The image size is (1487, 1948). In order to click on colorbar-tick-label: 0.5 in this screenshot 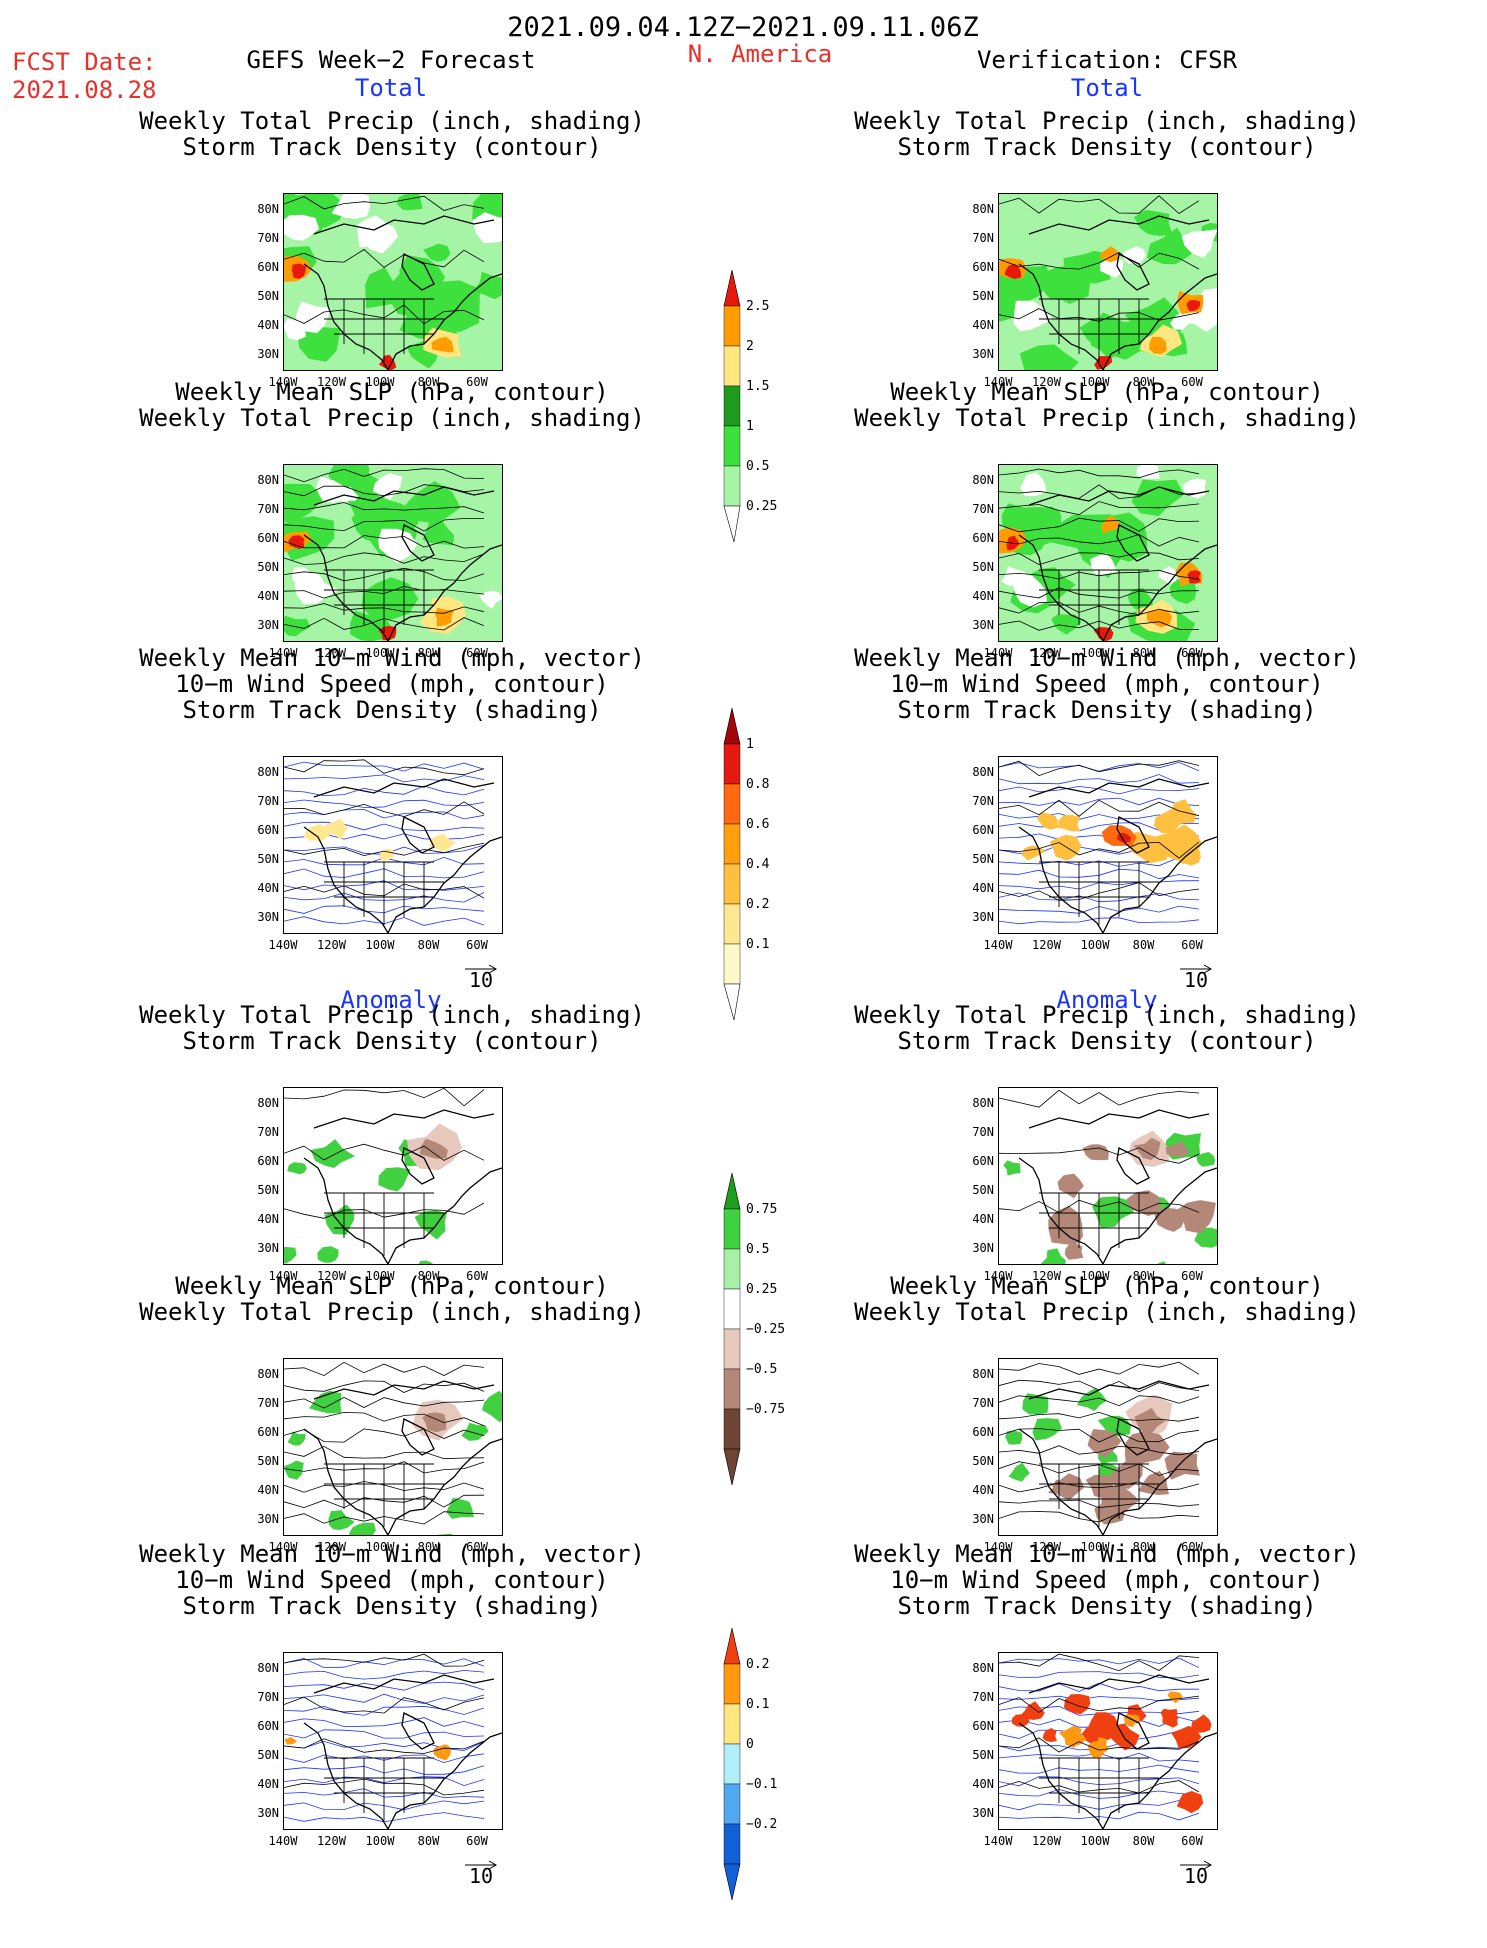, I will do `click(758, 466)`.